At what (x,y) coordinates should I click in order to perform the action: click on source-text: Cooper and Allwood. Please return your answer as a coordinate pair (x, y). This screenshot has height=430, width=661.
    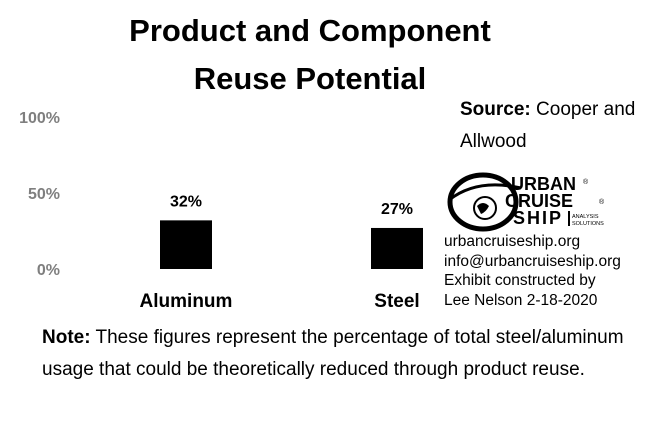
    Looking at the image, I should click on (548, 125).